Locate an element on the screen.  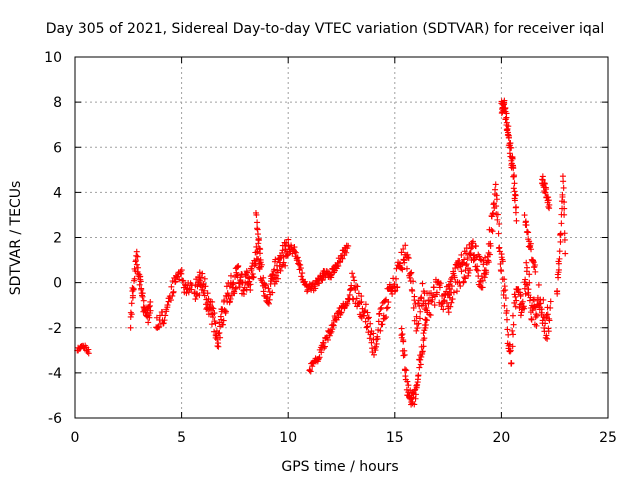
y-axis-label: SDTVAR / TECUs is located at coordinates (16, 238).